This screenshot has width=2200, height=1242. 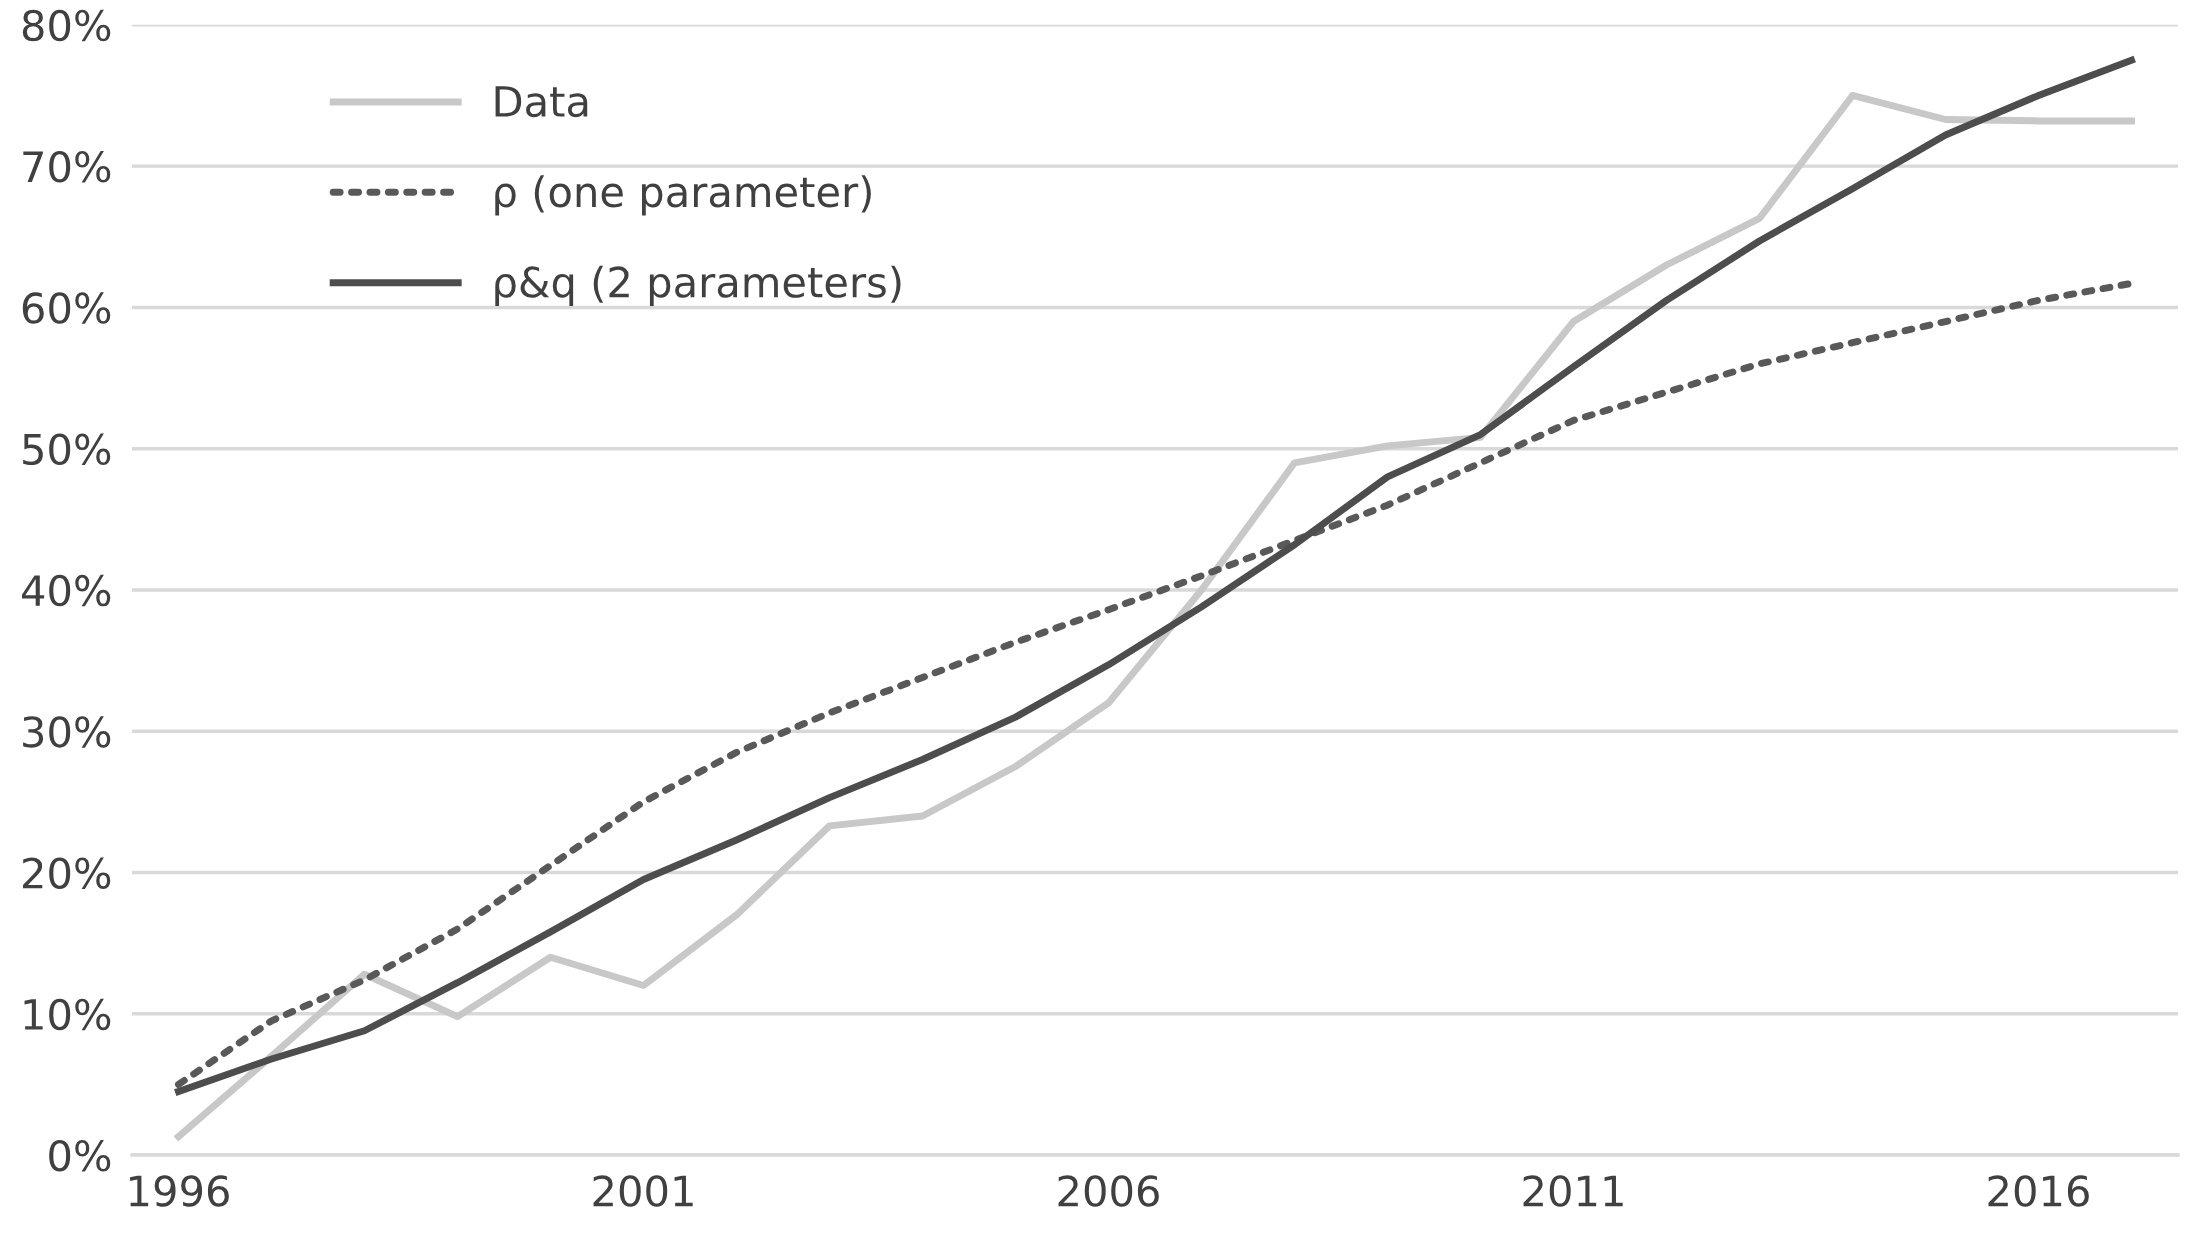 What do you see at coordinates (66, 590) in the screenshot?
I see `y-tick-label: 40%` at bounding box center [66, 590].